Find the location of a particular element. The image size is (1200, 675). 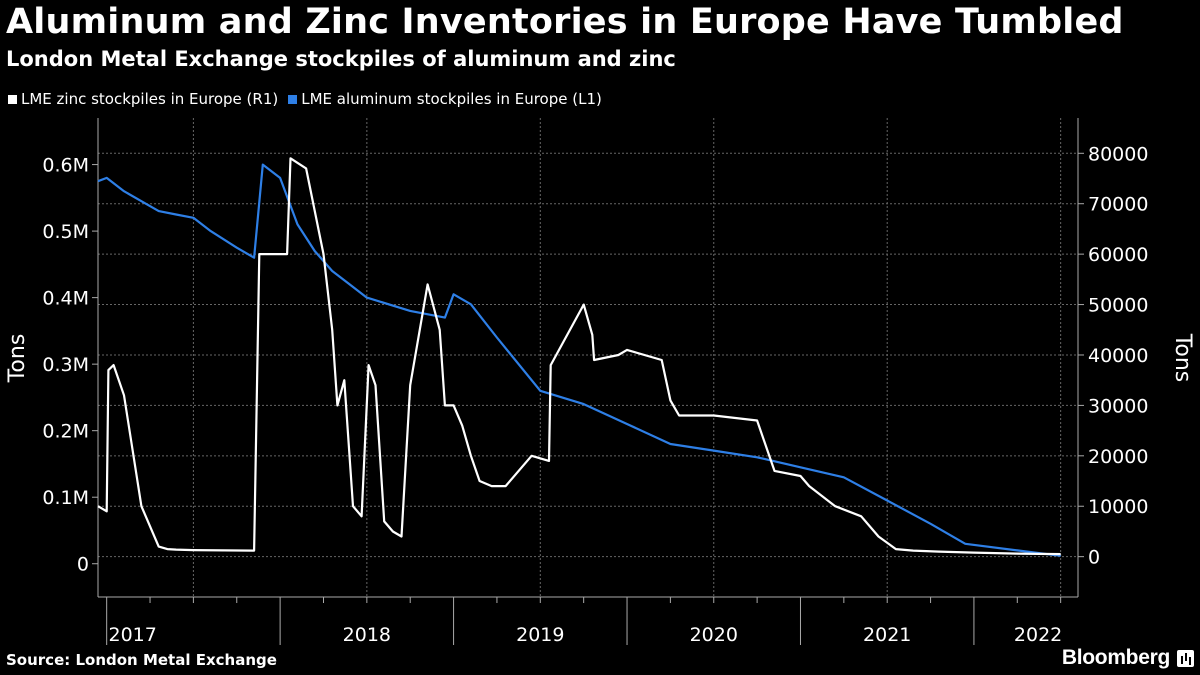

x-tick-label: 2021 is located at coordinates (887, 635).